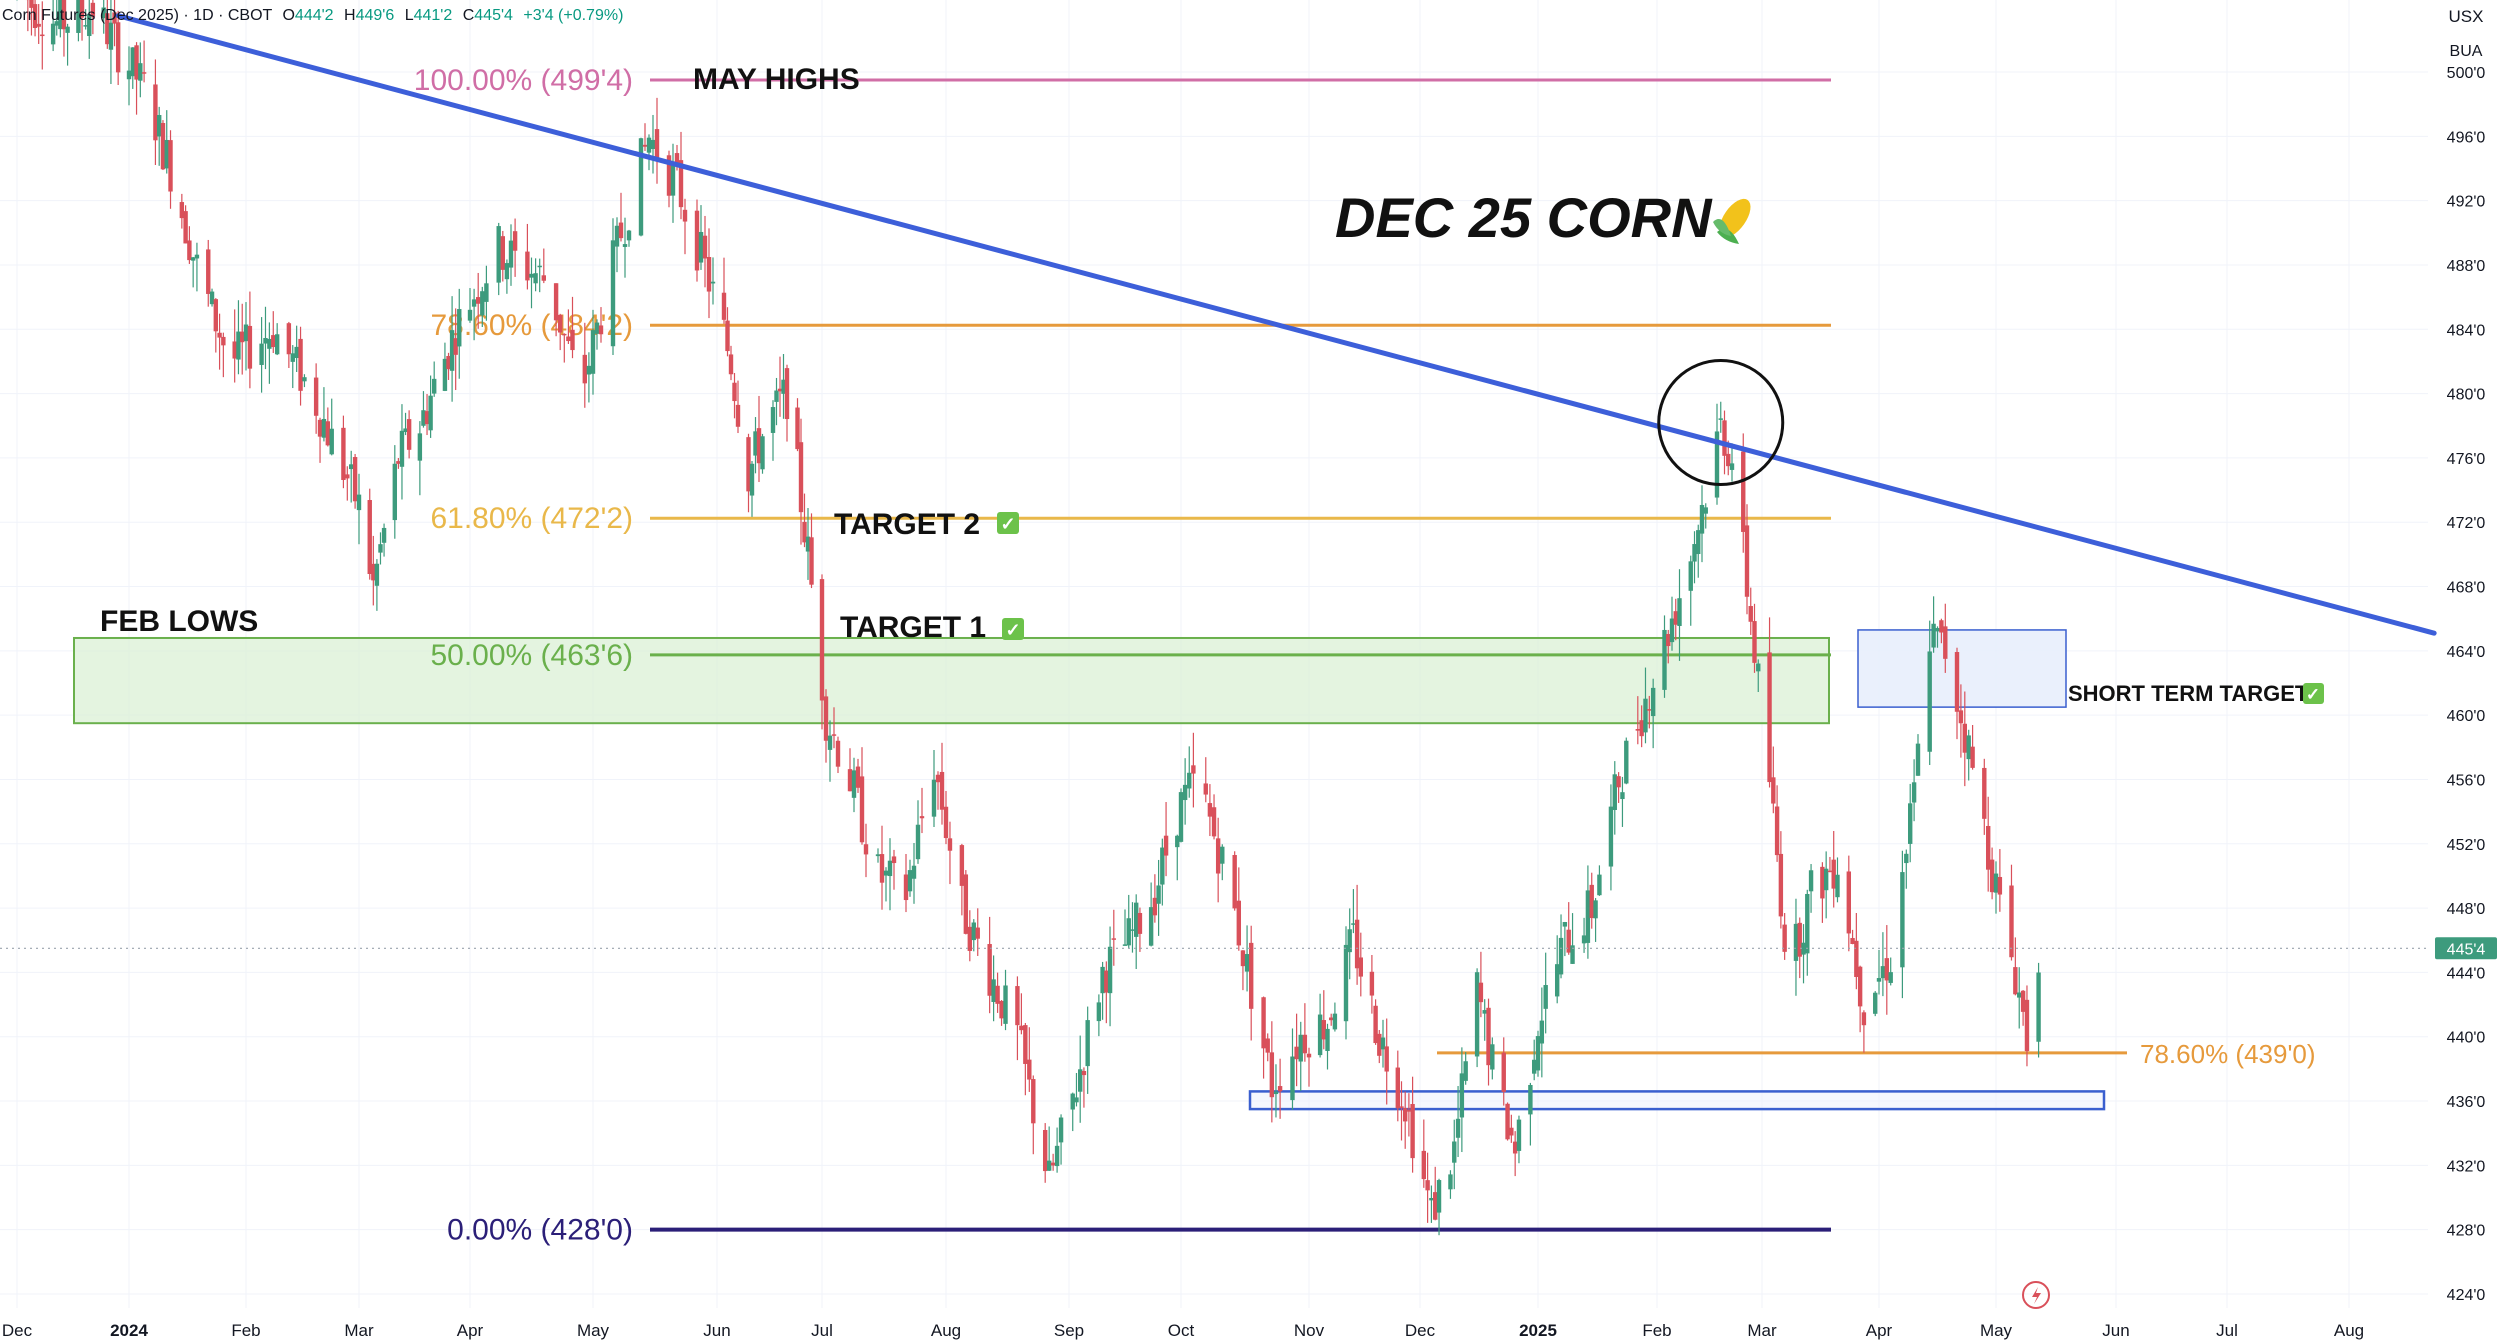 Image resolution: width=2500 pixels, height=1344 pixels. Describe the element at coordinates (1069, 1330) in the screenshot. I see `x-tick-label: Sep` at that location.